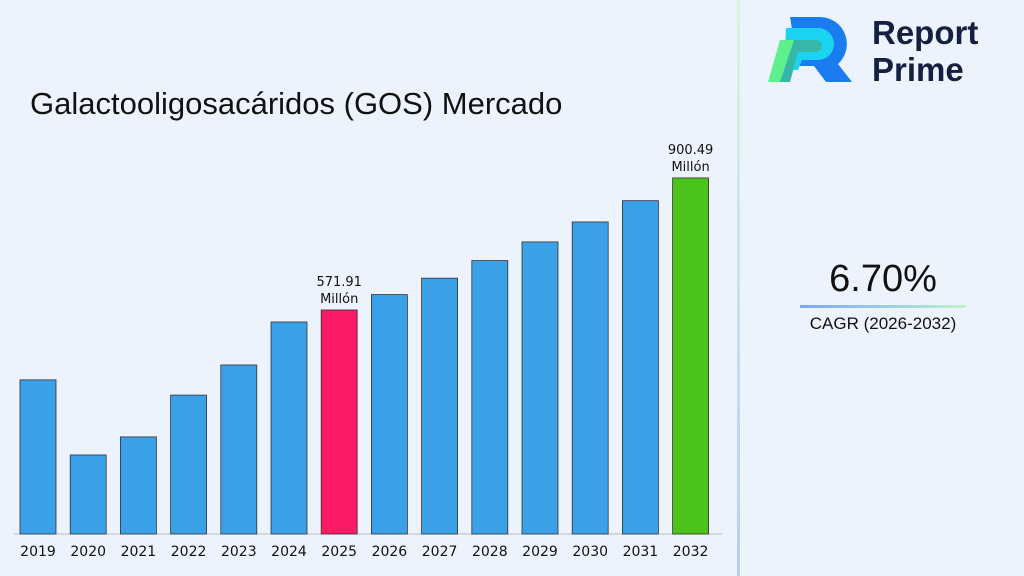 This screenshot has width=1024, height=576. What do you see at coordinates (883, 306) in the screenshot?
I see `cagr-underline` at bounding box center [883, 306].